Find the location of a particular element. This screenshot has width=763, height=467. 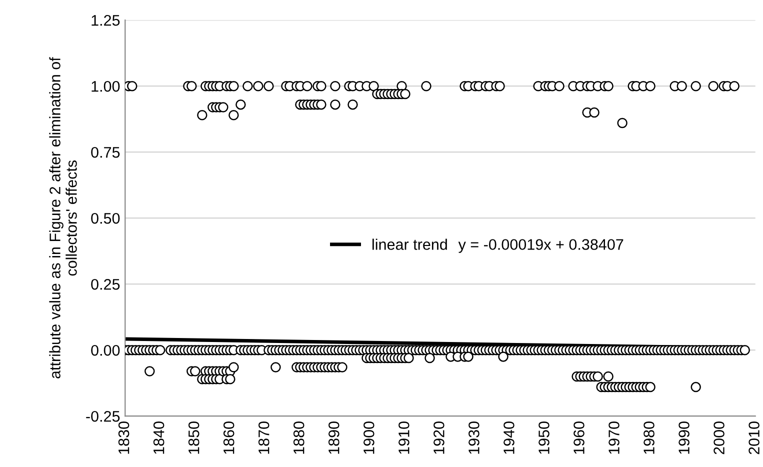

x-tick-label: 1930 is located at coordinates (474, 438).